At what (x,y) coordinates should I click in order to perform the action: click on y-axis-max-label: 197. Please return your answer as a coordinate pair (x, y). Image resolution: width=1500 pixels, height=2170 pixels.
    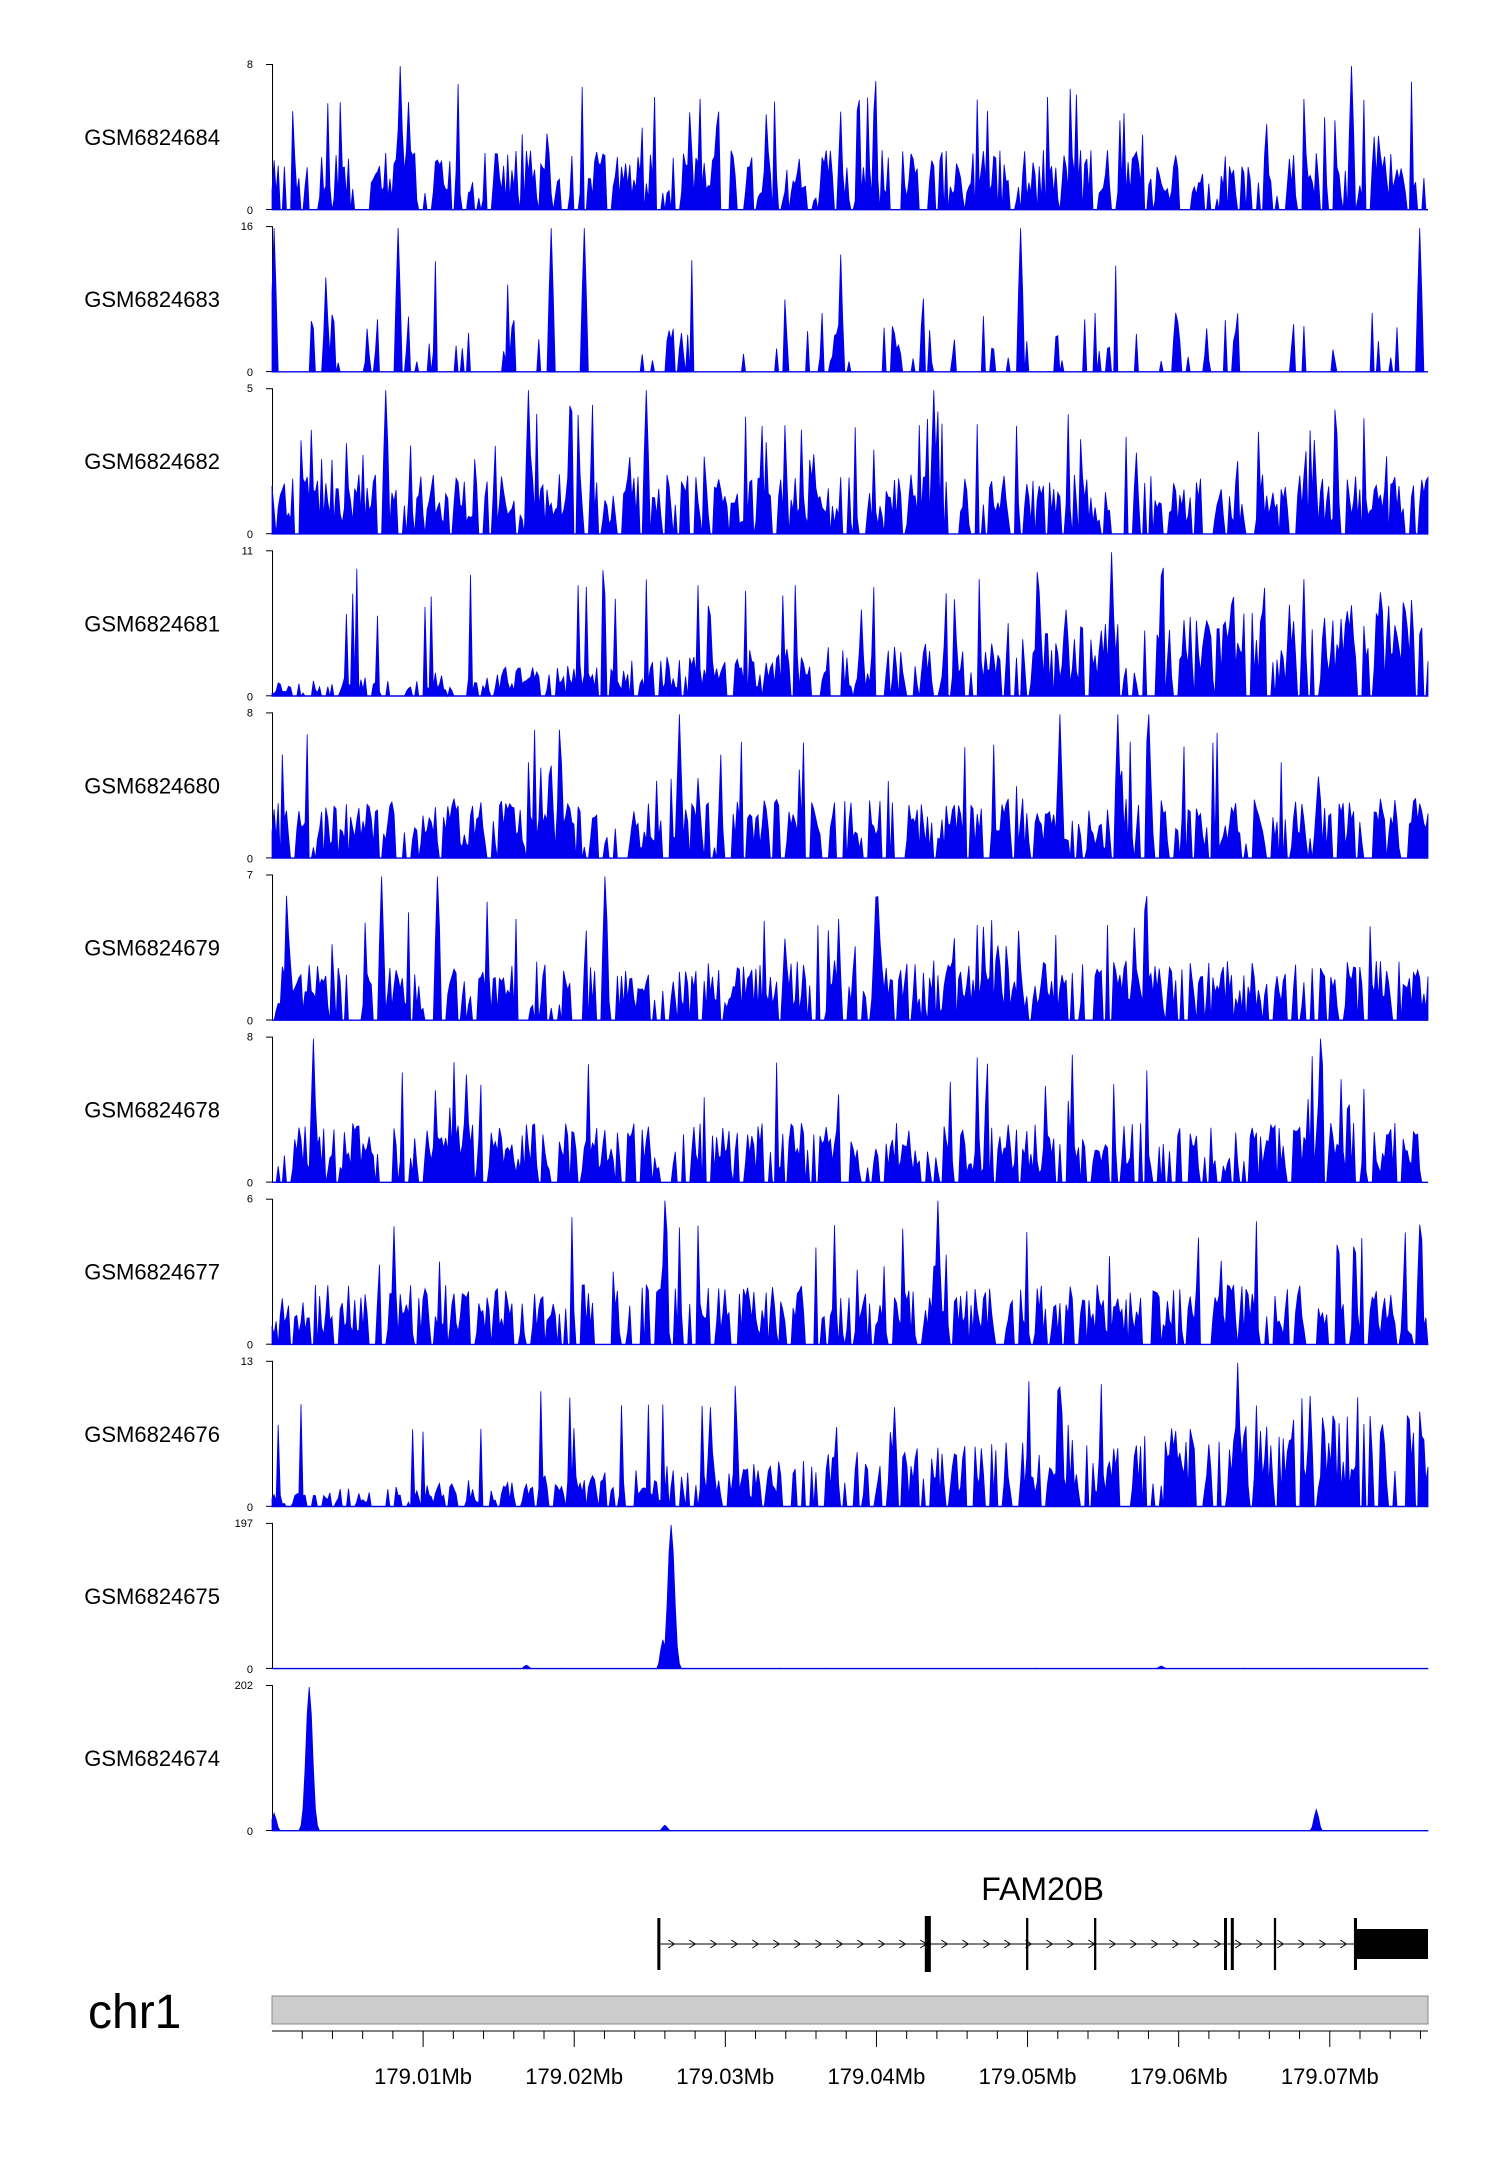
    Looking at the image, I should click on (244, 1524).